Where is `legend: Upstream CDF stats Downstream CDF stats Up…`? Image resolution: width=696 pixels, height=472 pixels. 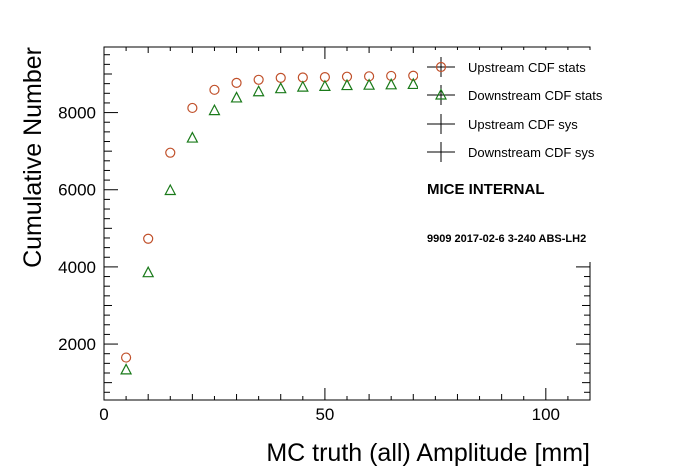 legend: Upstream CDF stats Downstream CDF stats Up… is located at coordinates (510, 156).